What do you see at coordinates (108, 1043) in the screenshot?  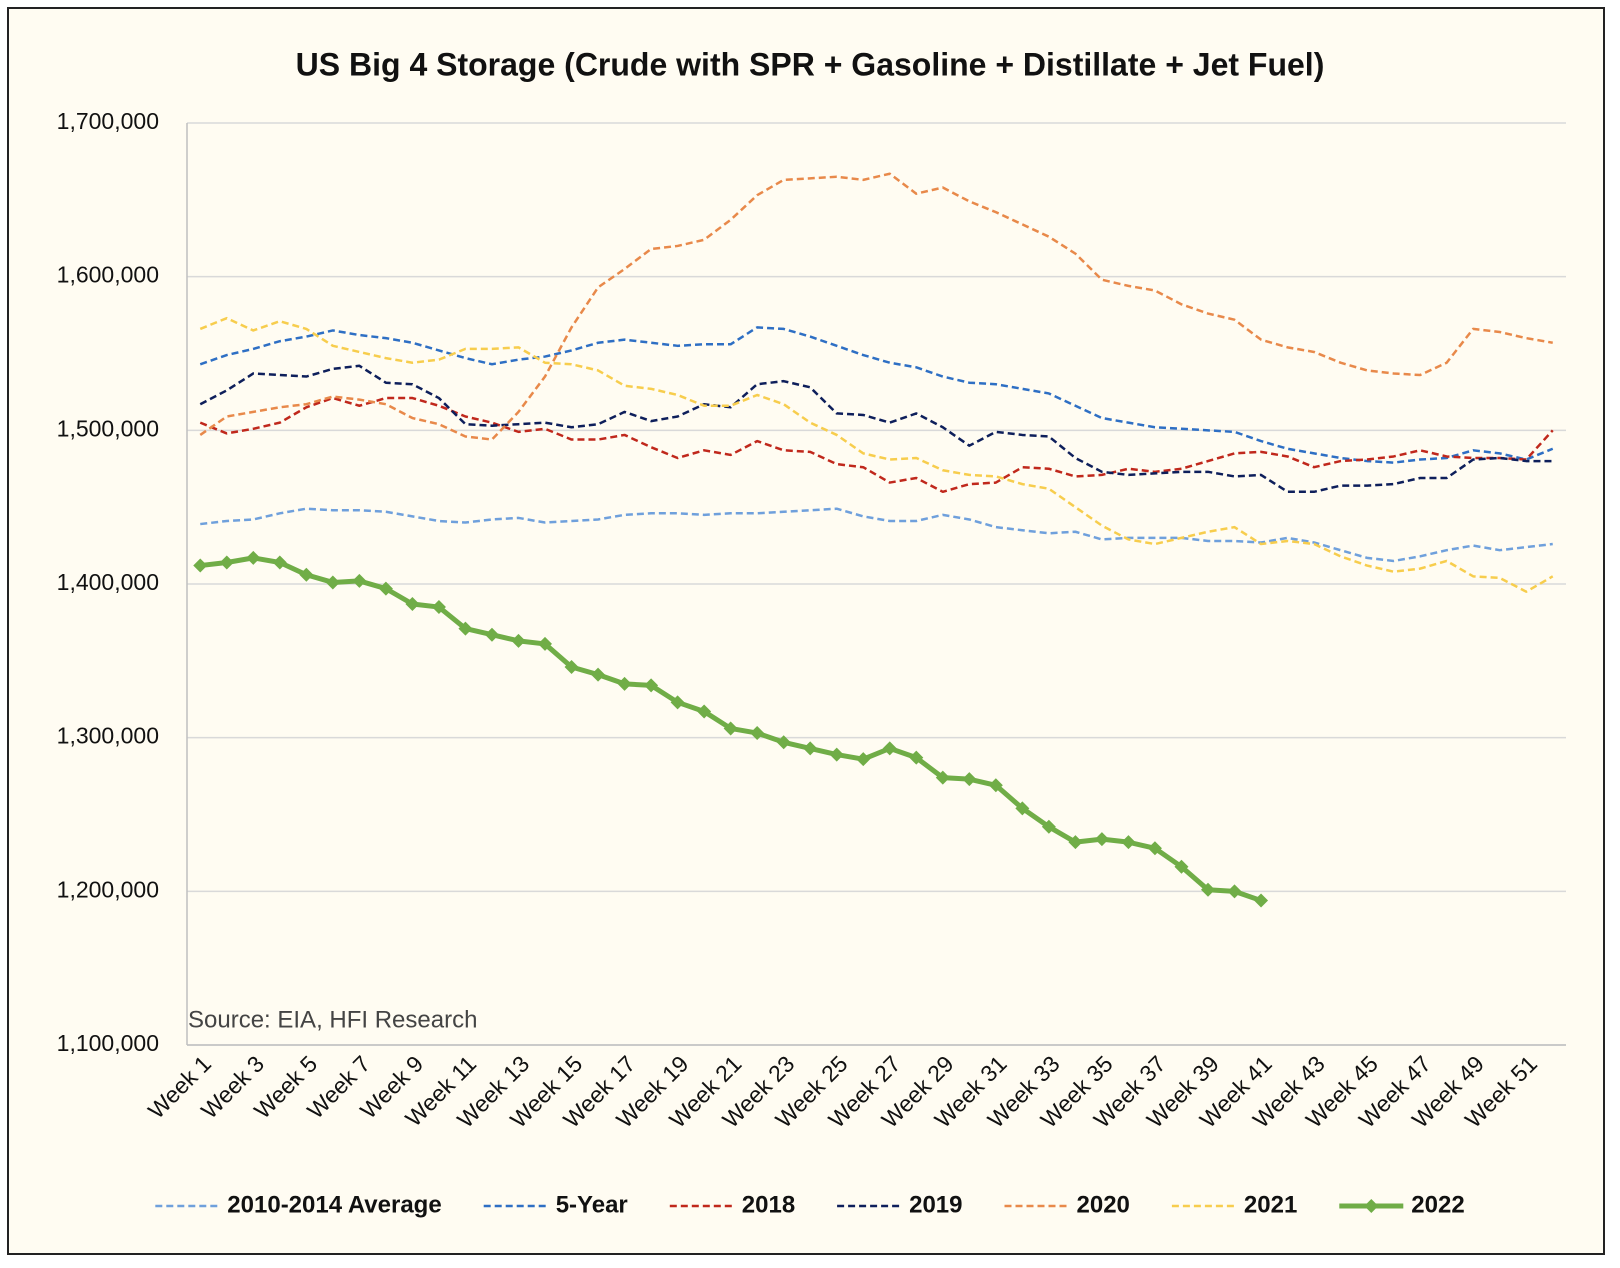 I see `y-tick-label: 1,100,000` at bounding box center [108, 1043].